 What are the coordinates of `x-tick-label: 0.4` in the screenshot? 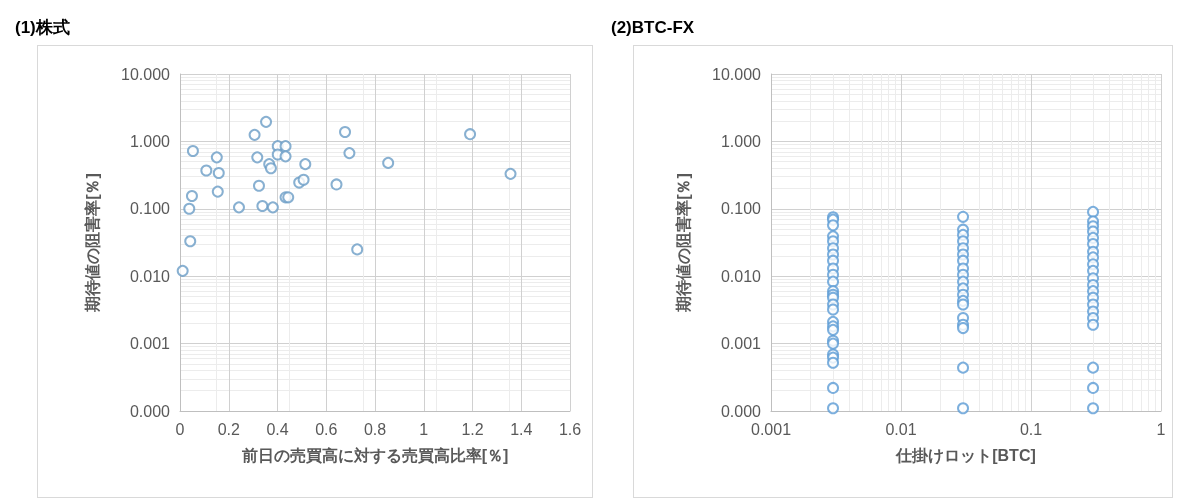 It's located at (277, 429).